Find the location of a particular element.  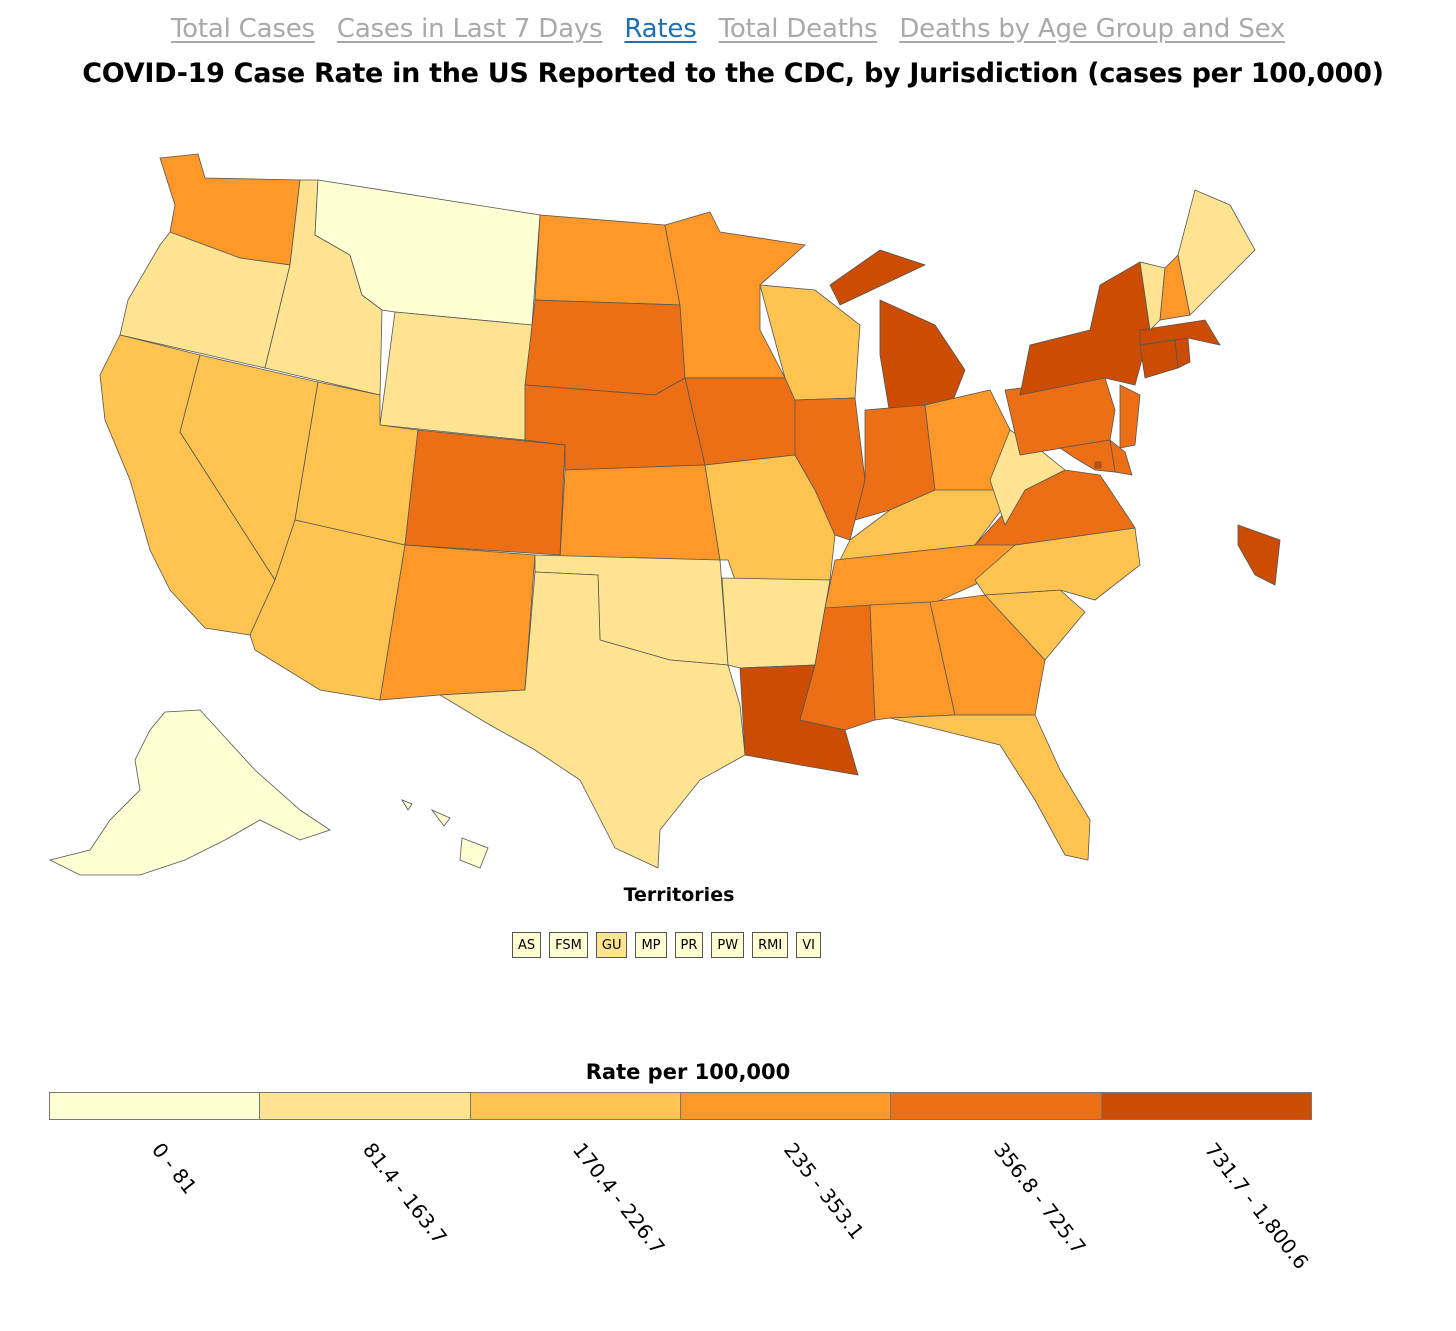

state-nm is located at coordinates (457, 622).